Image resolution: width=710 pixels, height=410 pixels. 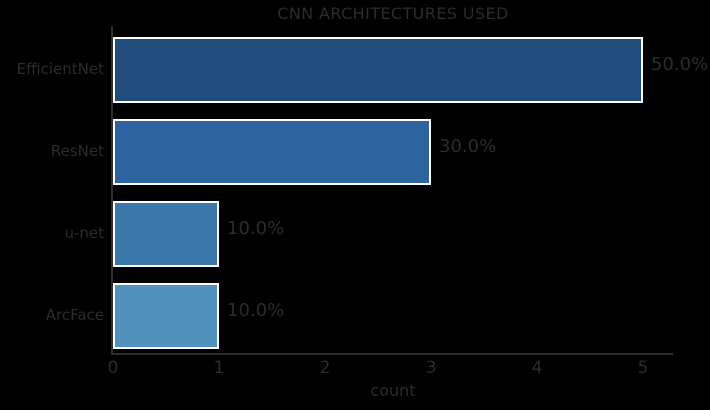 What do you see at coordinates (84, 233) in the screenshot?
I see `category-label: u-net` at bounding box center [84, 233].